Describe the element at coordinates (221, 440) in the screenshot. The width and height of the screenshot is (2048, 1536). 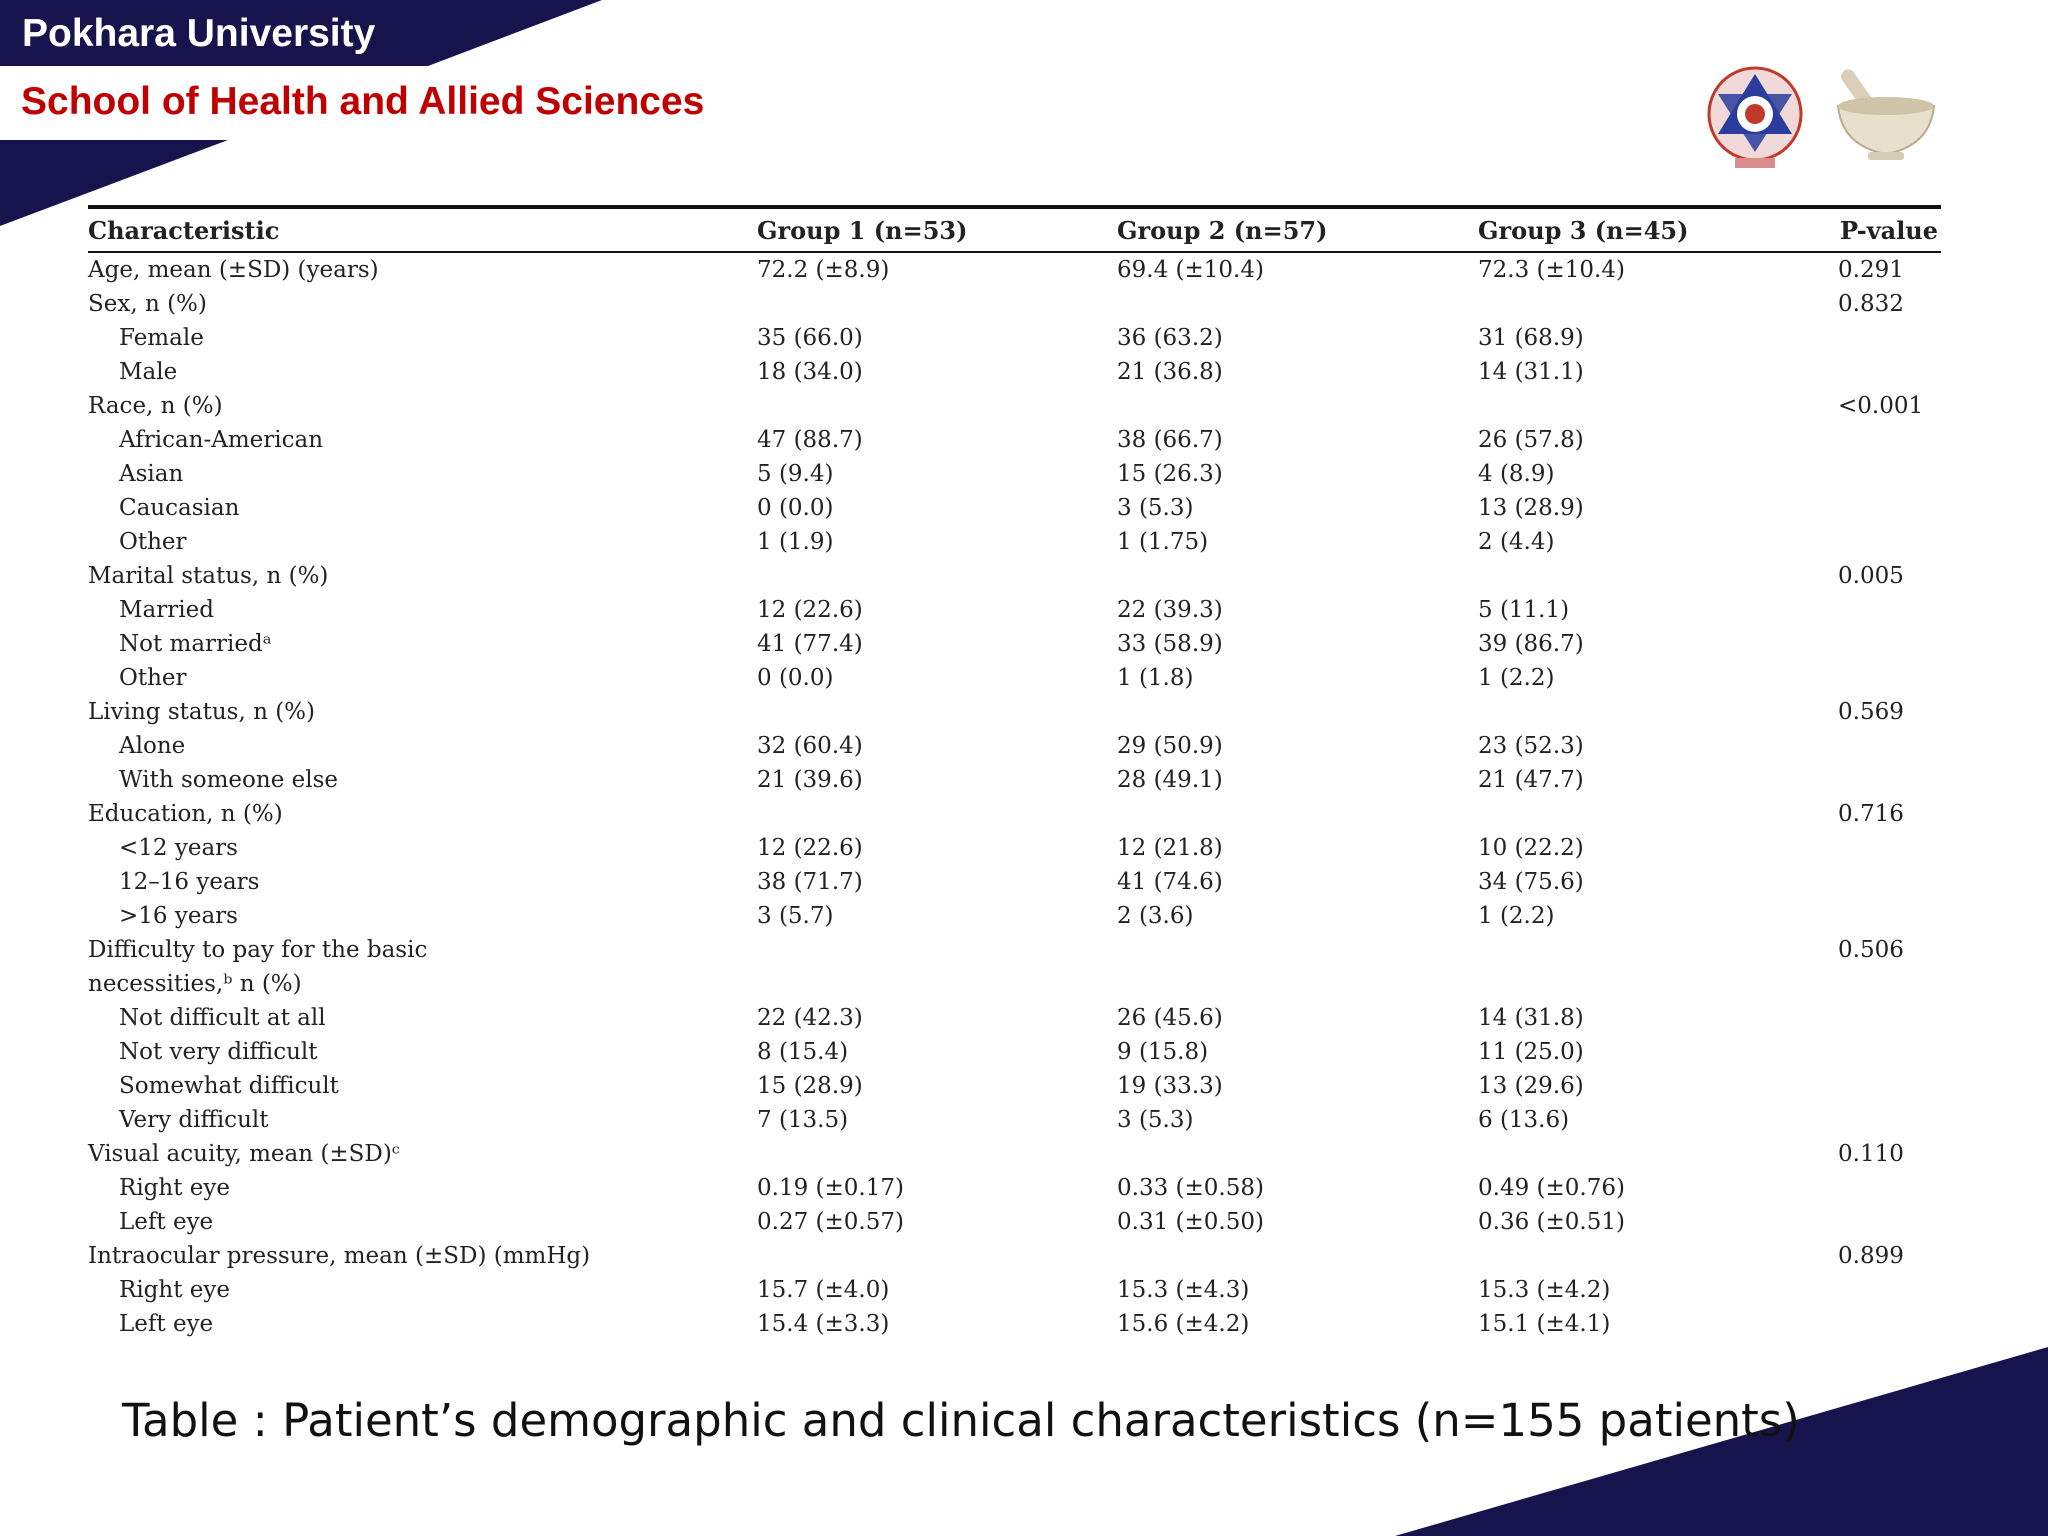
I see `row-label: African-American` at that location.